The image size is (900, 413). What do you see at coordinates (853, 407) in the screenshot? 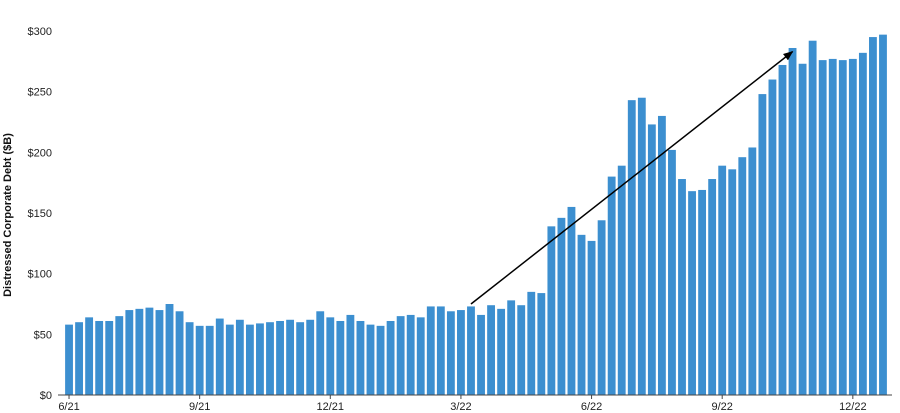
I see `x-tick-label: 12/22` at bounding box center [853, 407].